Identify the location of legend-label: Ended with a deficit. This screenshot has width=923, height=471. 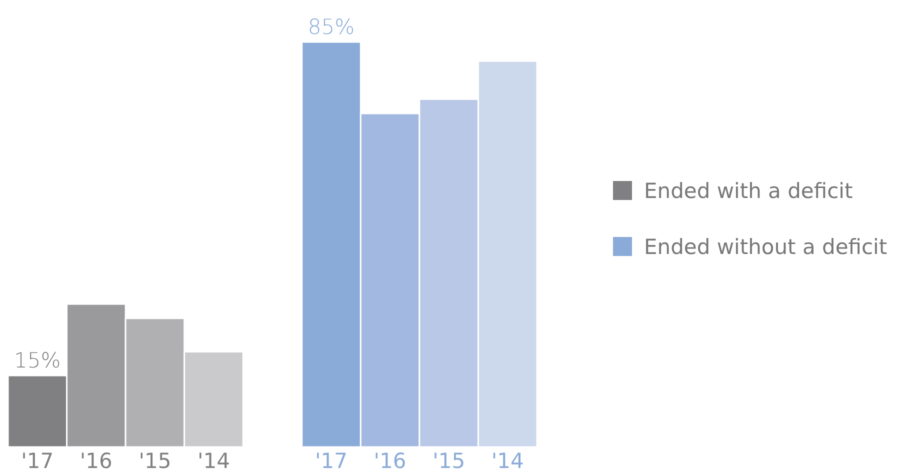
(748, 191).